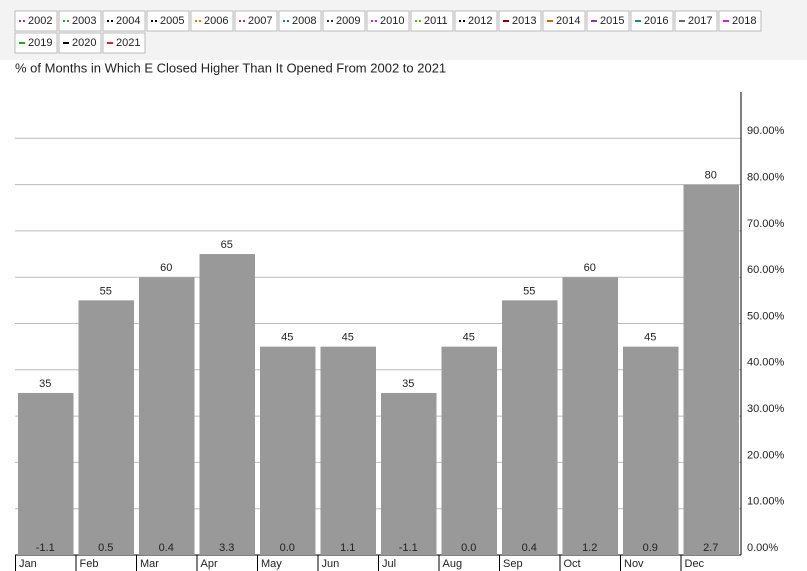  Describe the element at coordinates (695, 564) in the screenshot. I see `x-tick-label: Dec` at that location.